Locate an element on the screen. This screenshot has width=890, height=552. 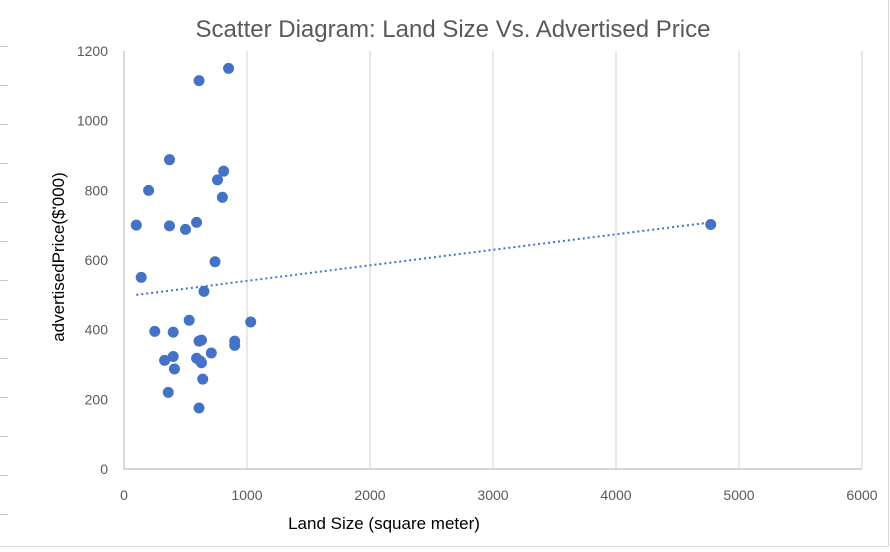
x-axis-title: Land Size (square meter) is located at coordinates (384, 523).